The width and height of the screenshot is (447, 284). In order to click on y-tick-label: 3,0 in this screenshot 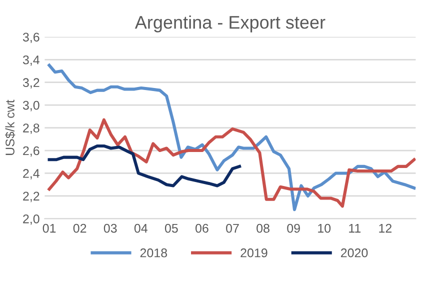, I will do `click(31, 106)`.